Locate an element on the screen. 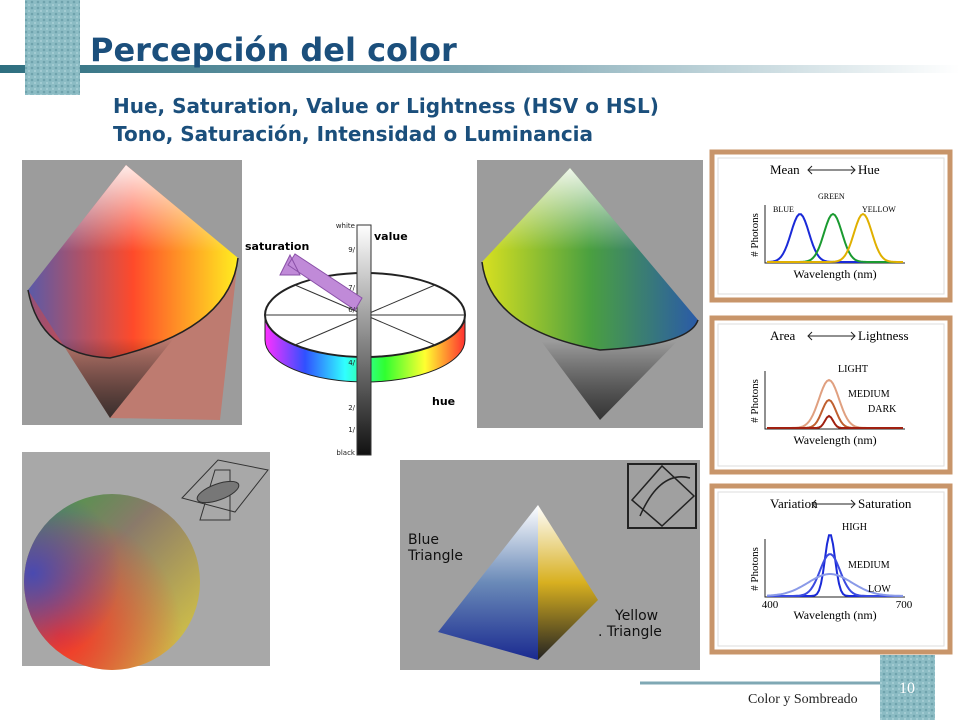 The width and height of the screenshot is (960, 720). scale-label: black is located at coordinates (346, 453).